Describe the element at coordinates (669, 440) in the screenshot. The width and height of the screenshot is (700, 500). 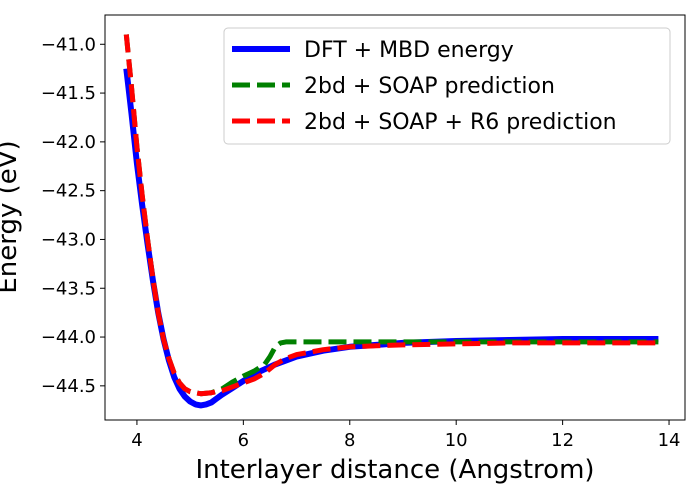
I see `x-tick-label: 14` at that location.